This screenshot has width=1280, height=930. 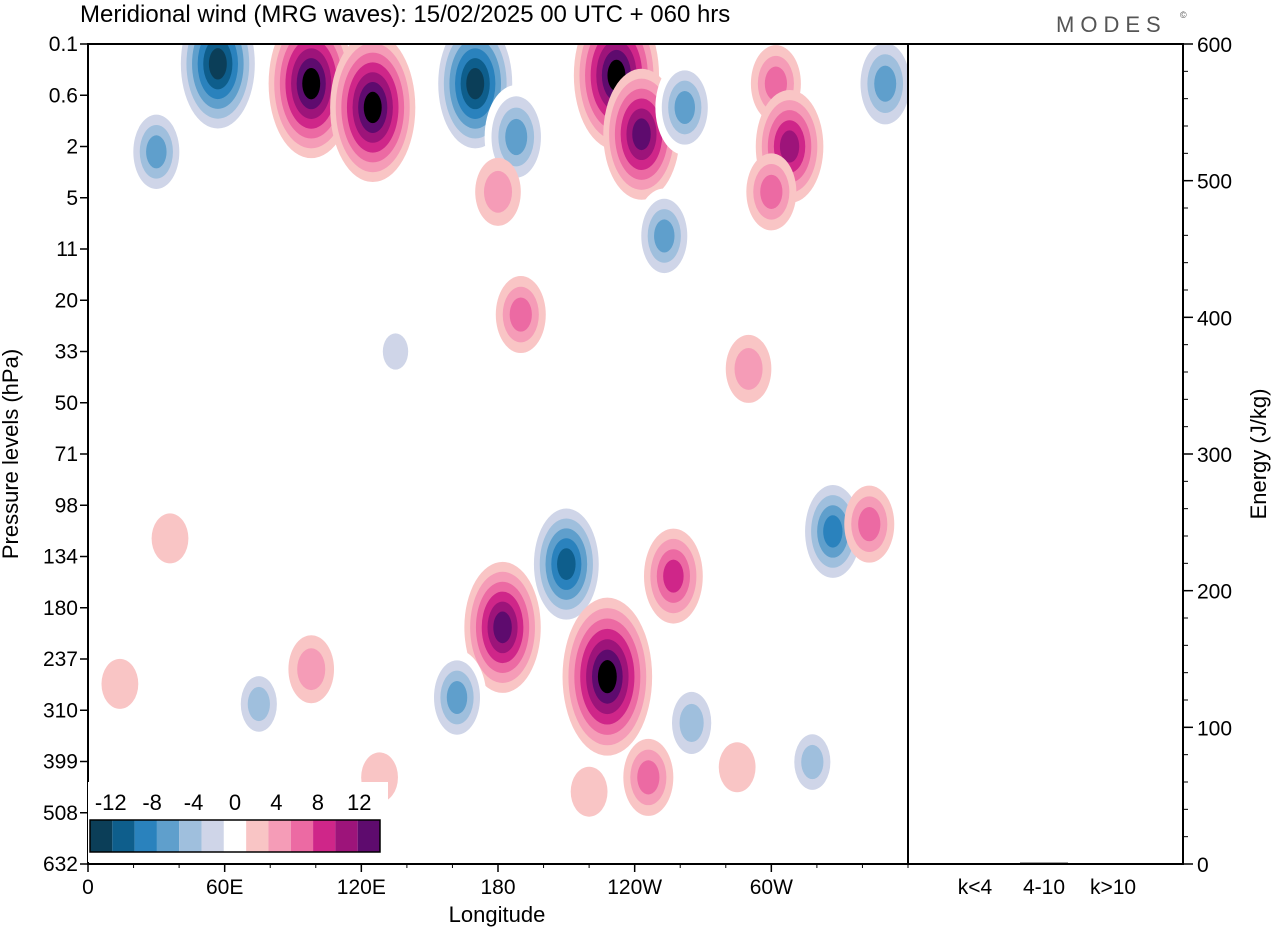 I want to click on colorbar-label: -4, so click(x=194, y=802).